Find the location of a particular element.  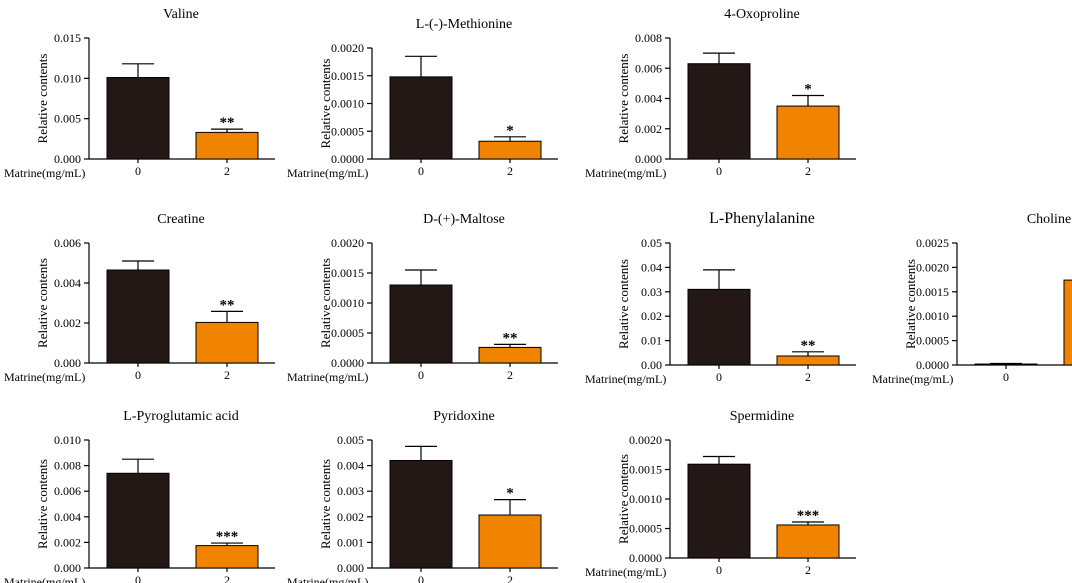

panel-title: D-(+)-Maltose is located at coordinates (464, 219).